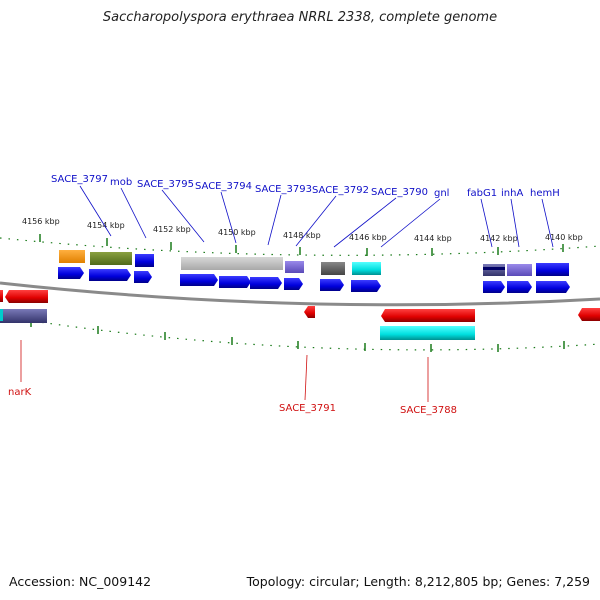  What do you see at coordinates (232, 401) in the screenshot?
I see `bottom-gene-labels: narK SACE_3791 SACE_3788` at bounding box center [232, 401].